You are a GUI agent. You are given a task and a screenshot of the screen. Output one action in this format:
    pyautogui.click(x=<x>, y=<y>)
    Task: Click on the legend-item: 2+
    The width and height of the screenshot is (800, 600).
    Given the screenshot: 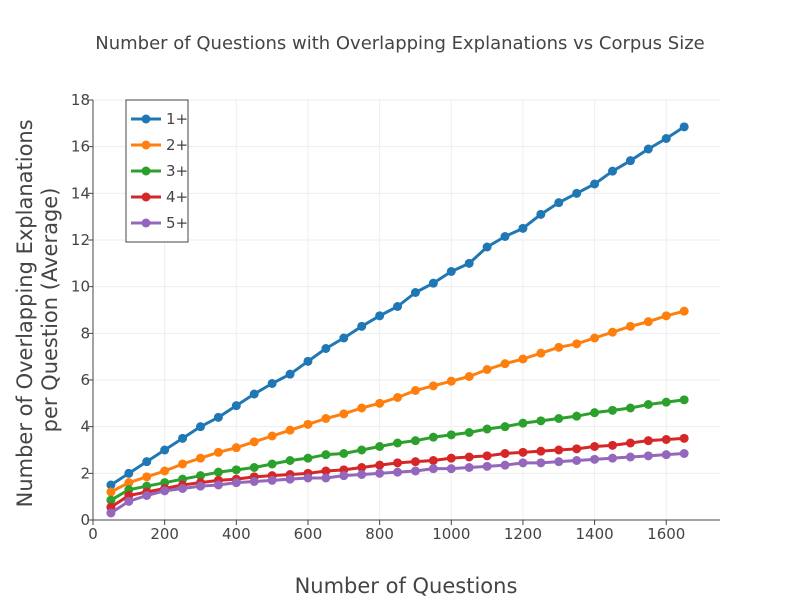 What is the action you would take?
    pyautogui.click(x=159, y=145)
    